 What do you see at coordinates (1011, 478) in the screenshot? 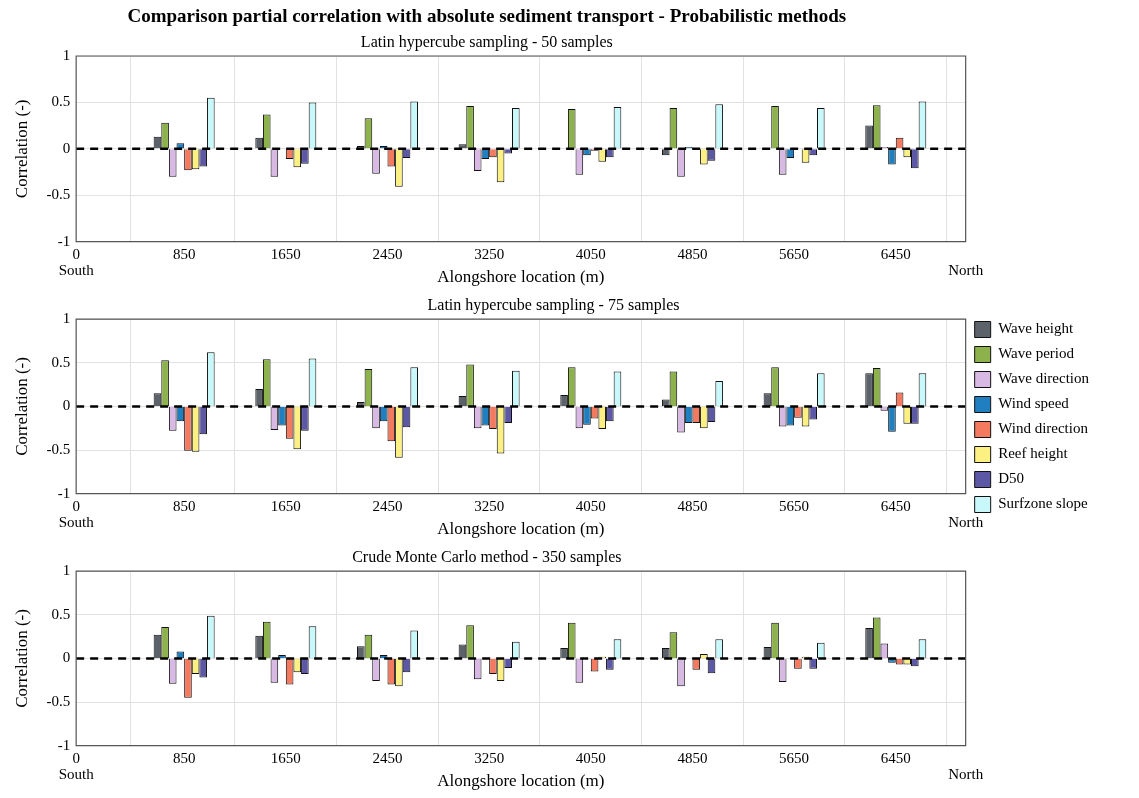
I see `legend-label: D50` at bounding box center [1011, 478].